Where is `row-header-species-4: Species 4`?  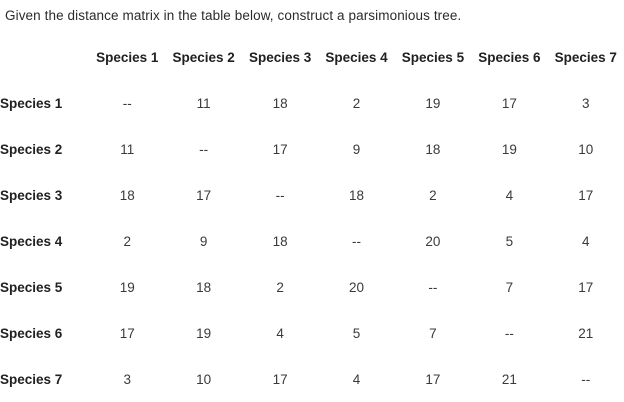
row-header-species-4: Species 4 is located at coordinates (31, 241).